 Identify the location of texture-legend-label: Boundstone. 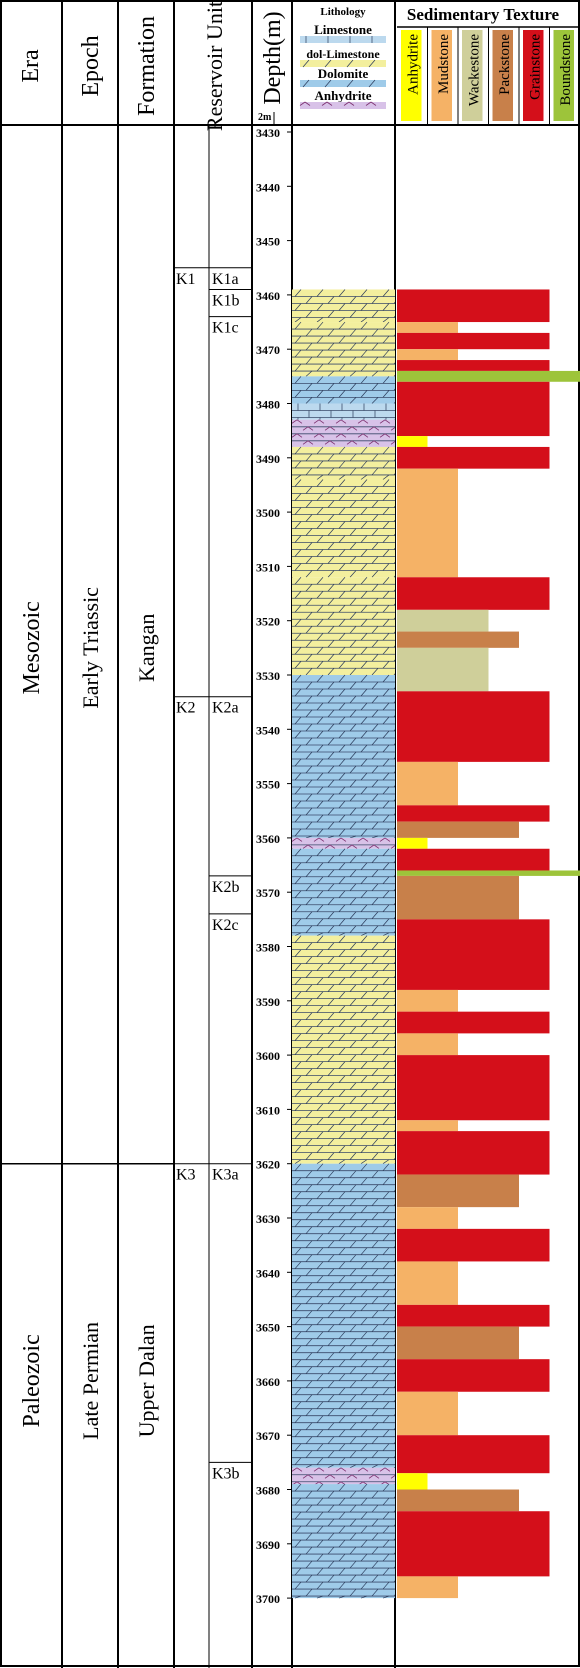
(566, 70).